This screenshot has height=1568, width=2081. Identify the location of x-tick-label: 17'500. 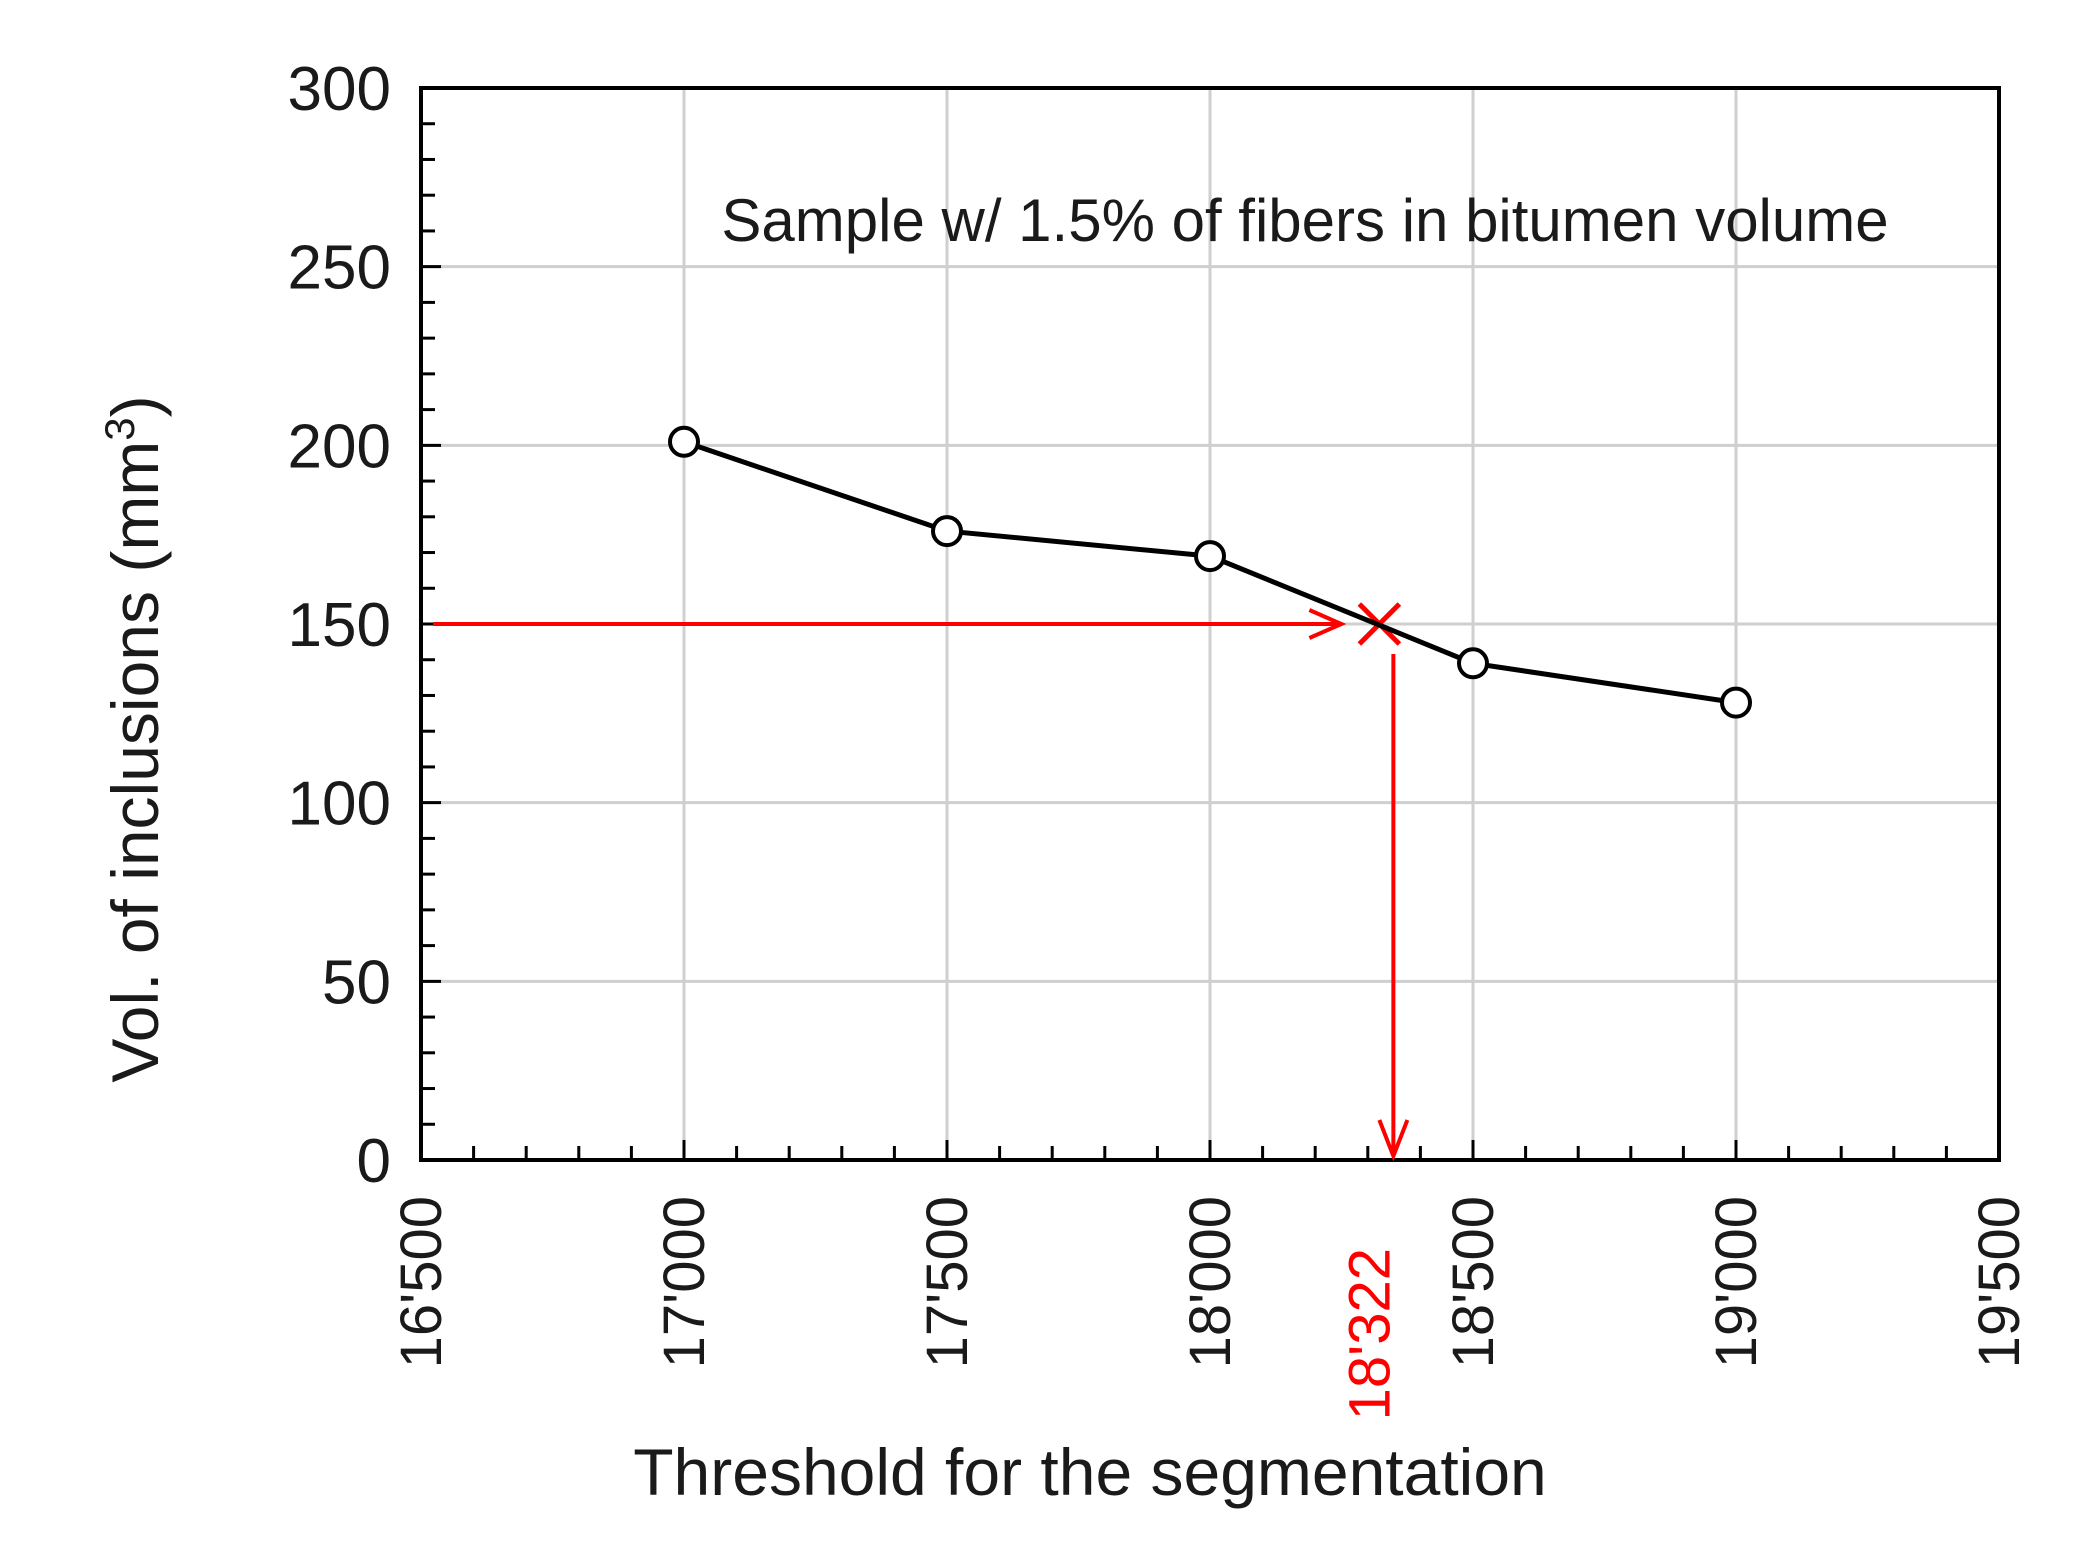
(947, 1282).